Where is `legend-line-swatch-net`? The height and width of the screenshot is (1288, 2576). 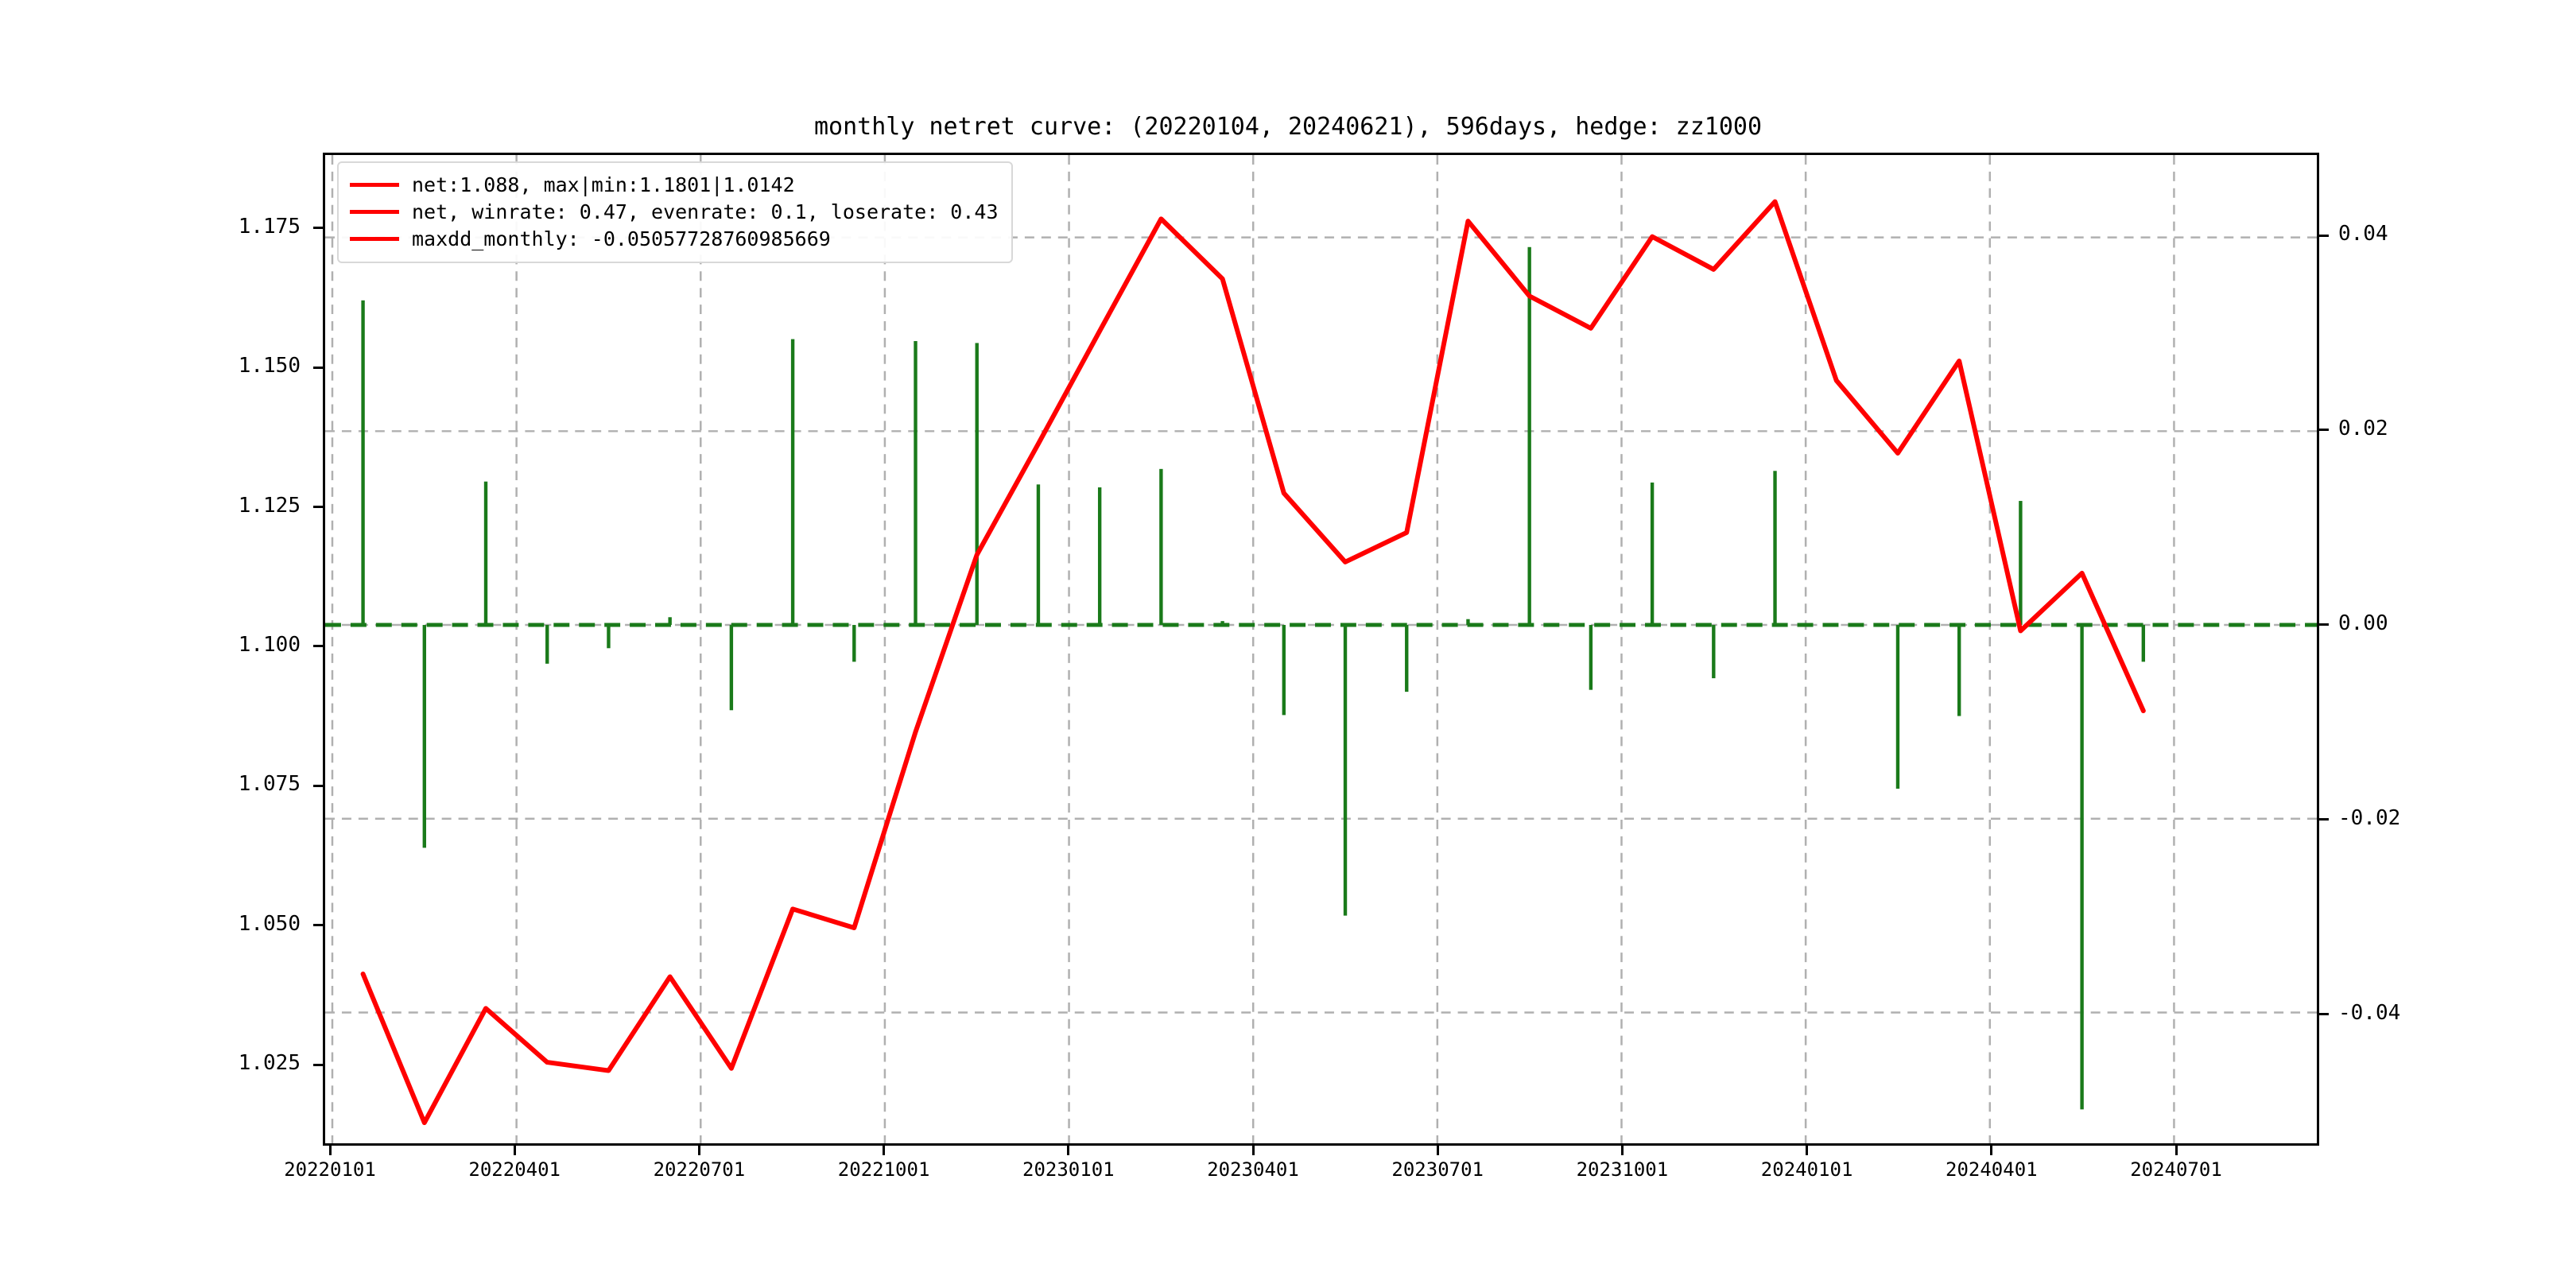
legend-line-swatch-net is located at coordinates (374, 185).